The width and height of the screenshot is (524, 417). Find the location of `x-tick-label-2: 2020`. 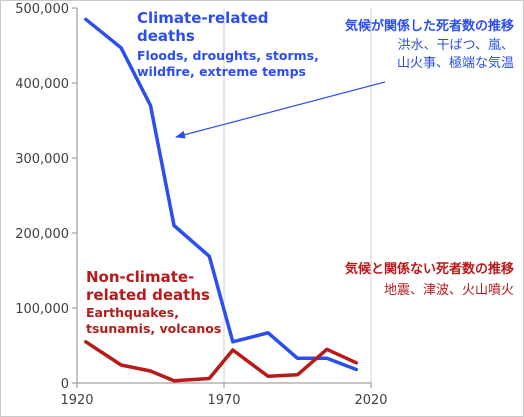

x-tick-label-2: 2020 is located at coordinates (370, 400).